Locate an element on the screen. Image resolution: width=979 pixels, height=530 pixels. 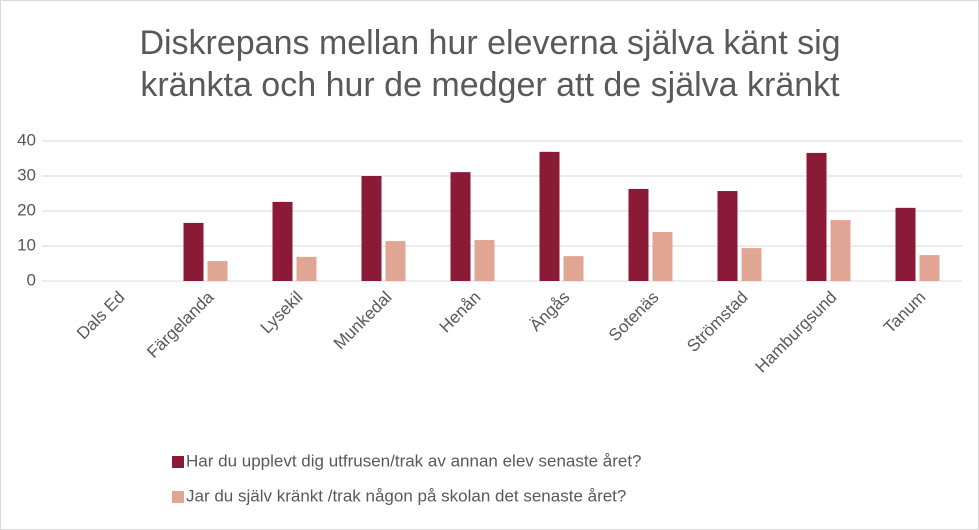
x-tick-label: Sotenäs is located at coordinates (634, 317).